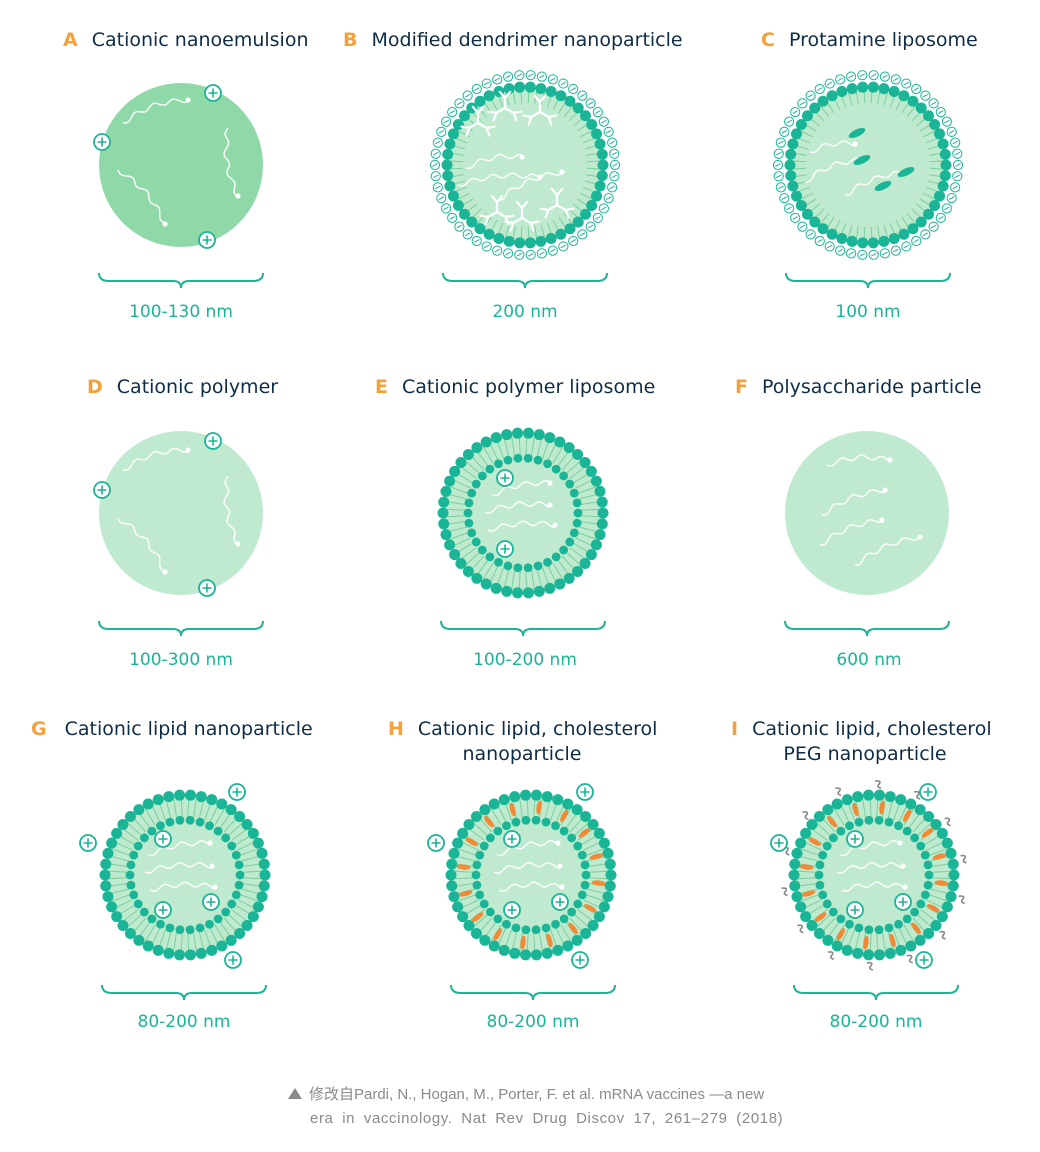 Image resolution: width=1040 pixels, height=1152 pixels. I want to click on panel-e-title: E Cationic polymer liposome, so click(515, 387).